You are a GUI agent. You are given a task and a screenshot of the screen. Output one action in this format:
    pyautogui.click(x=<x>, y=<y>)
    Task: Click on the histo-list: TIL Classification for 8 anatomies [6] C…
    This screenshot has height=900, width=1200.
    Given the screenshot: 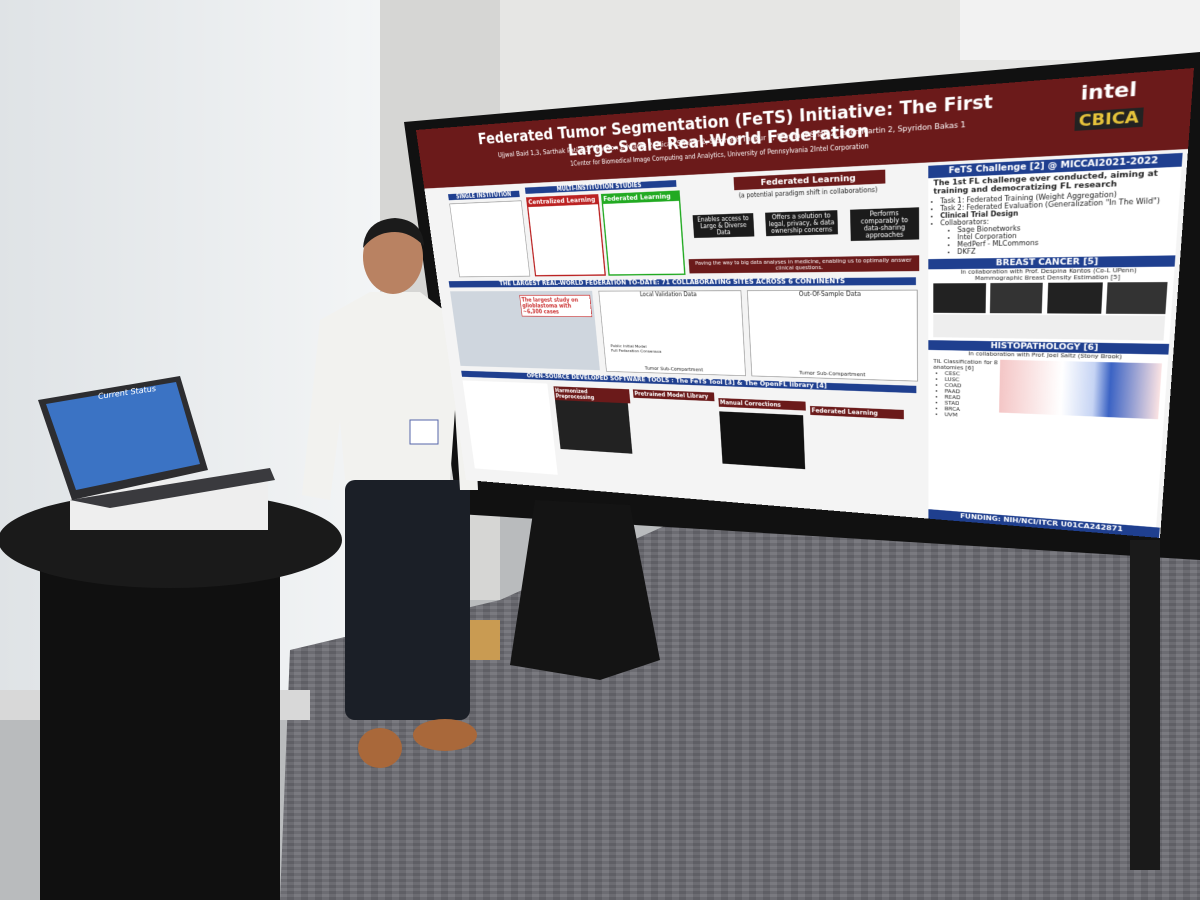 What is the action you would take?
    pyautogui.click(x=966, y=389)
    